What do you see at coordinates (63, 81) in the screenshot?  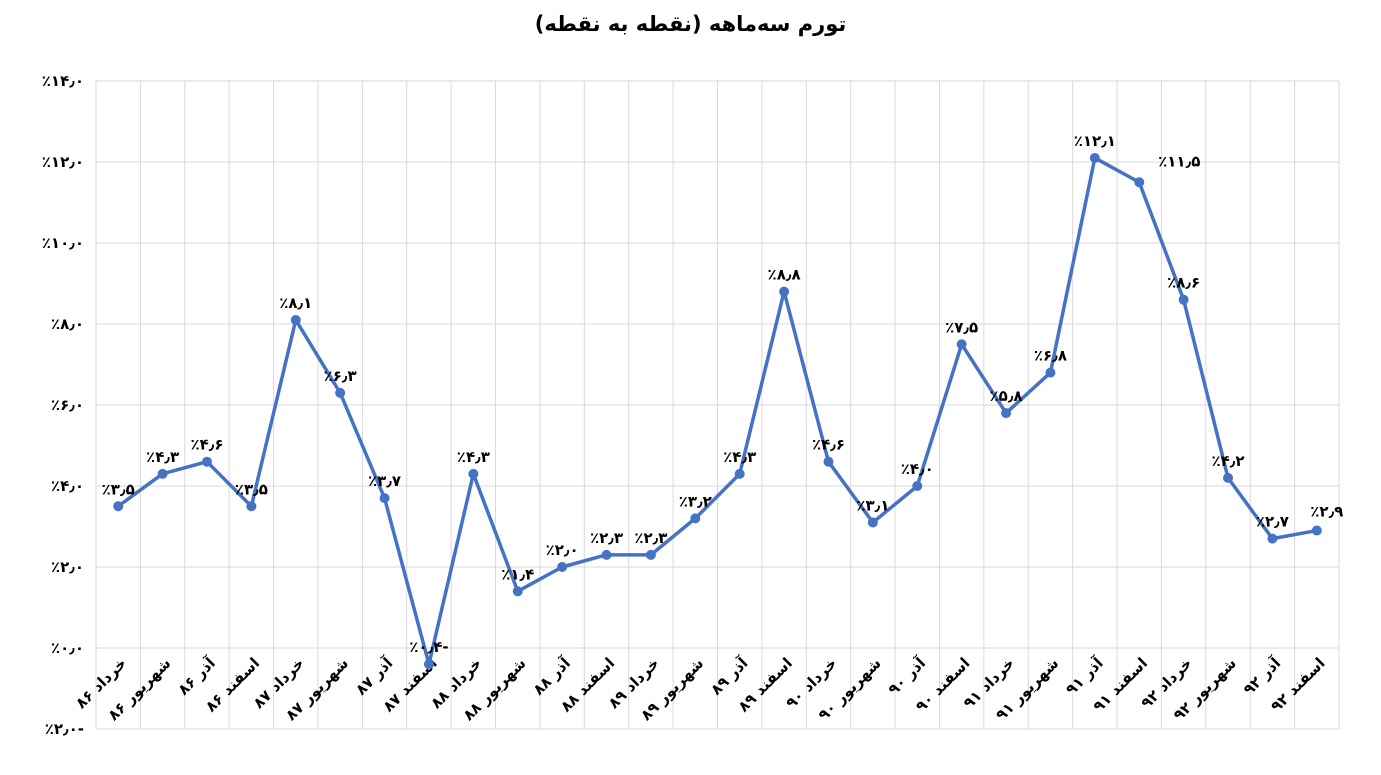 I see `y-axis-tick-label: ٪۱۴٫۰` at bounding box center [63, 81].